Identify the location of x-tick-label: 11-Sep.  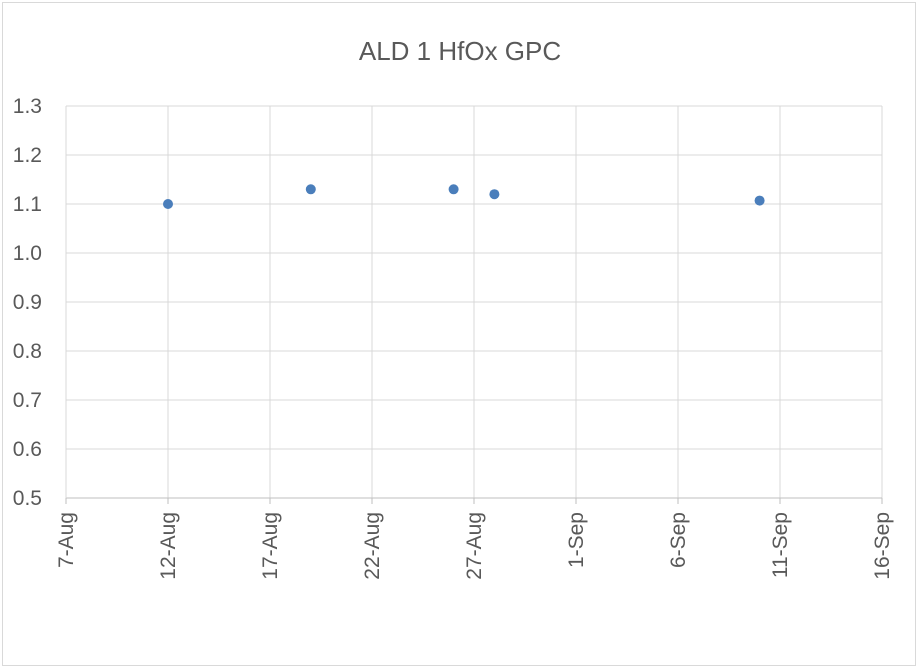
(780, 545).